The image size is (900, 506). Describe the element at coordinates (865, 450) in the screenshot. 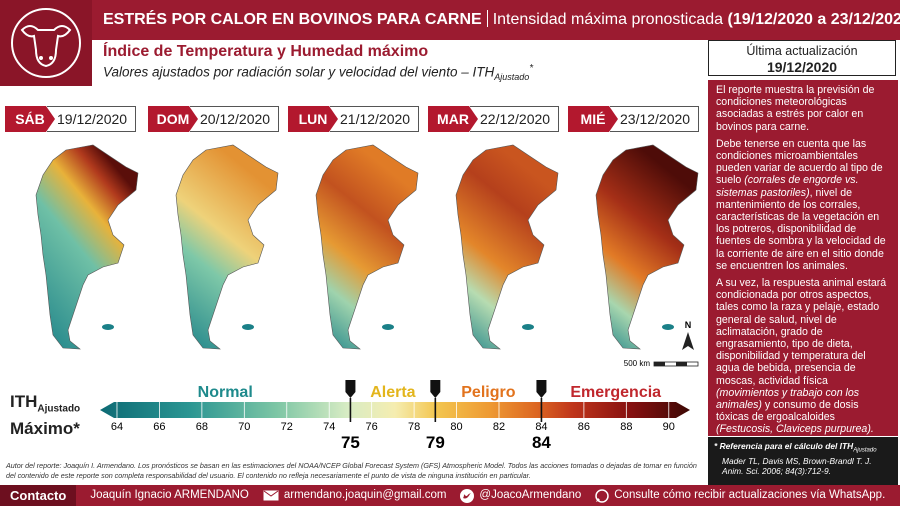

I see `reference-subscript: Ajustado` at that location.